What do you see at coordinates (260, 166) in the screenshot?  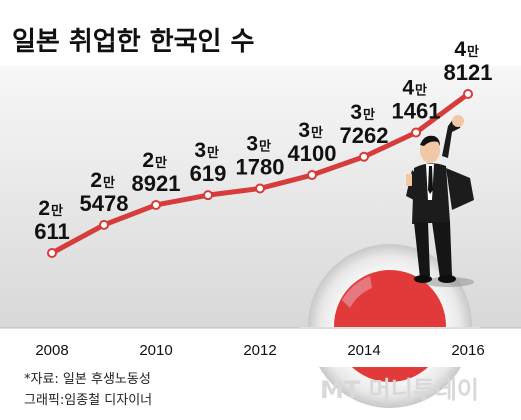 I see `value-label-remainder: 1780` at bounding box center [260, 166].